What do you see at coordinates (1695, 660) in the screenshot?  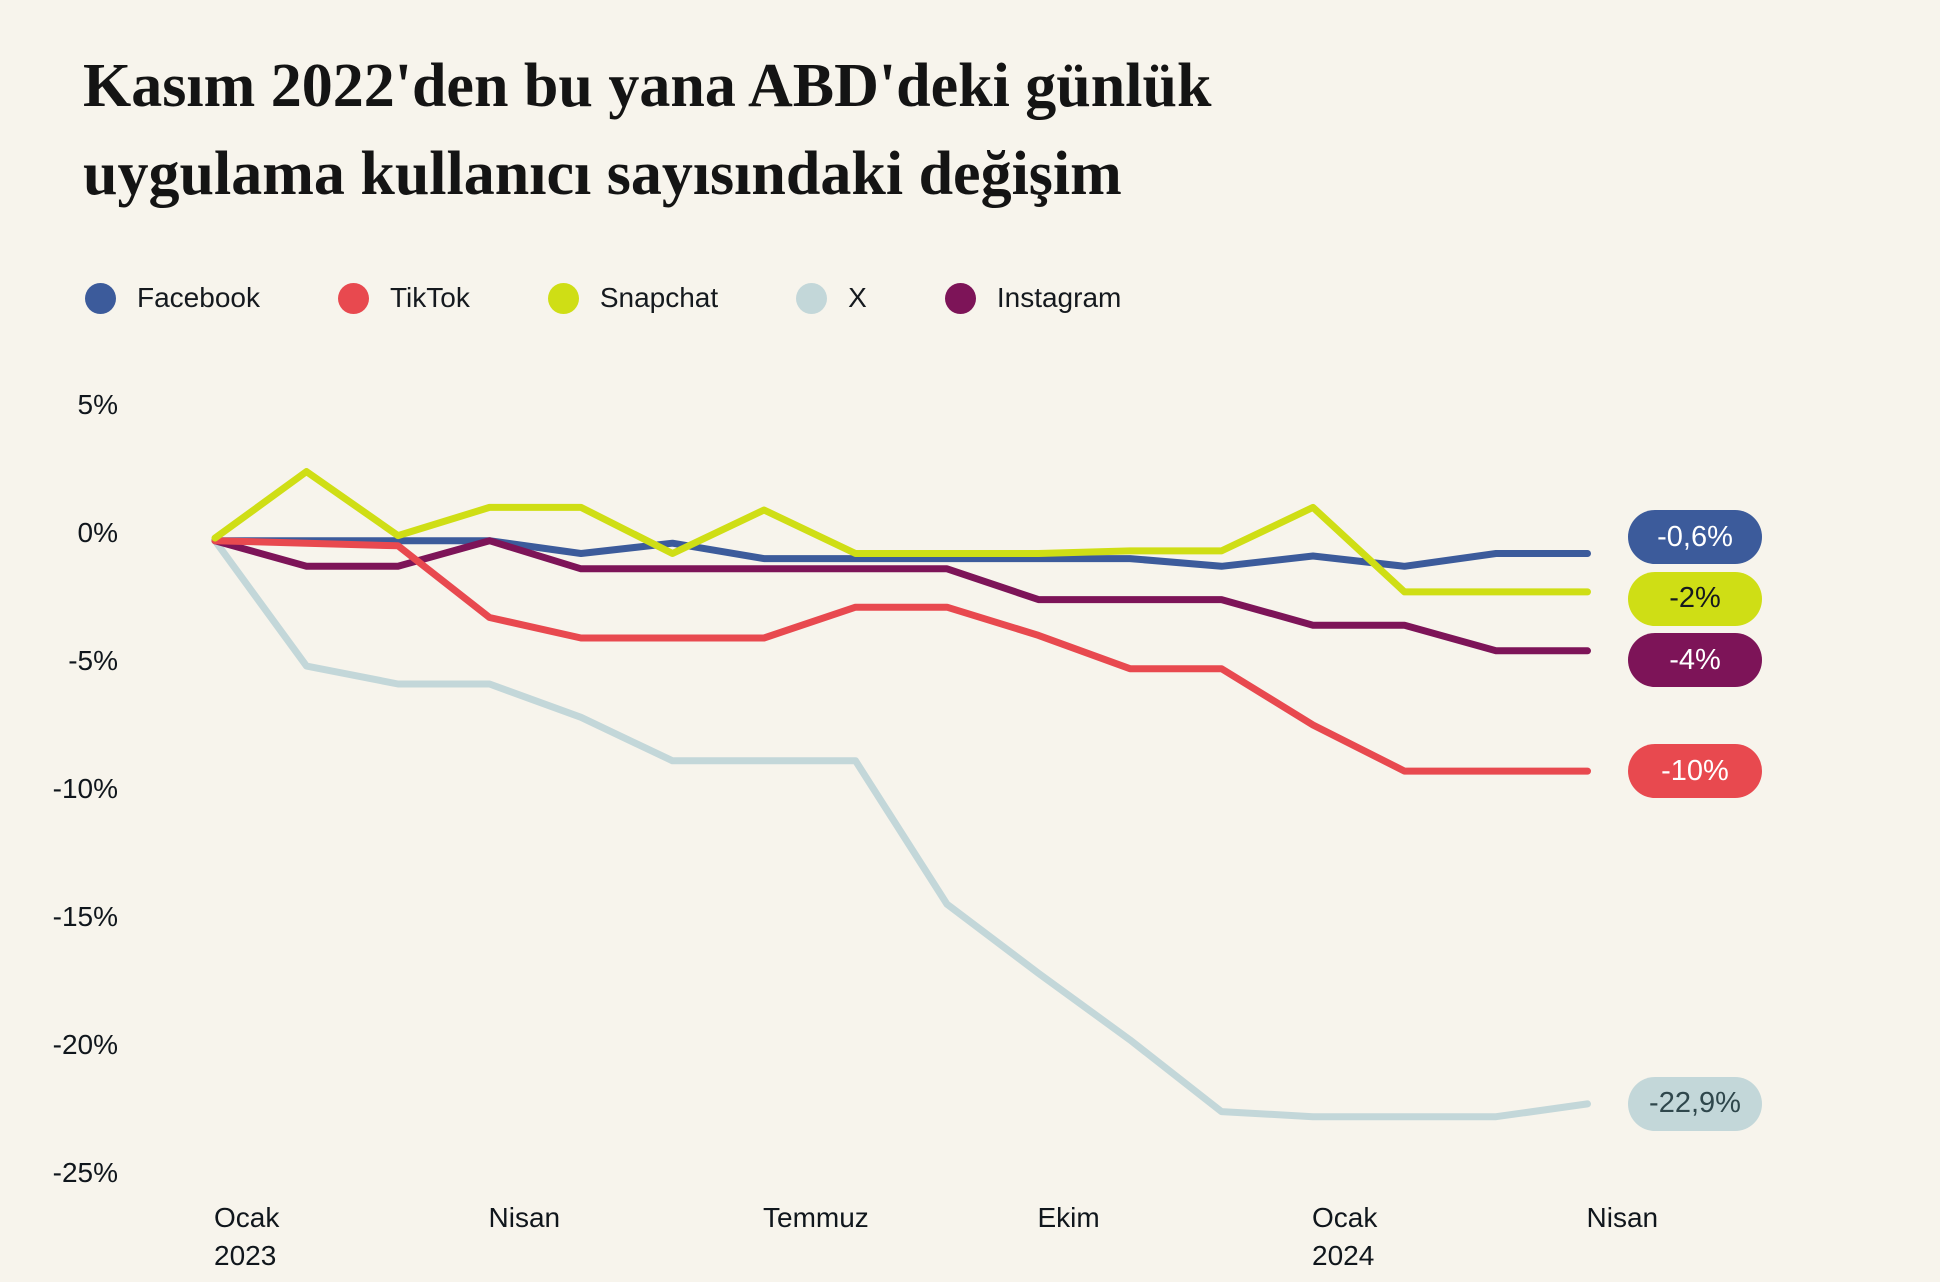 I see `end-label-pill-instagram: -4%` at bounding box center [1695, 660].